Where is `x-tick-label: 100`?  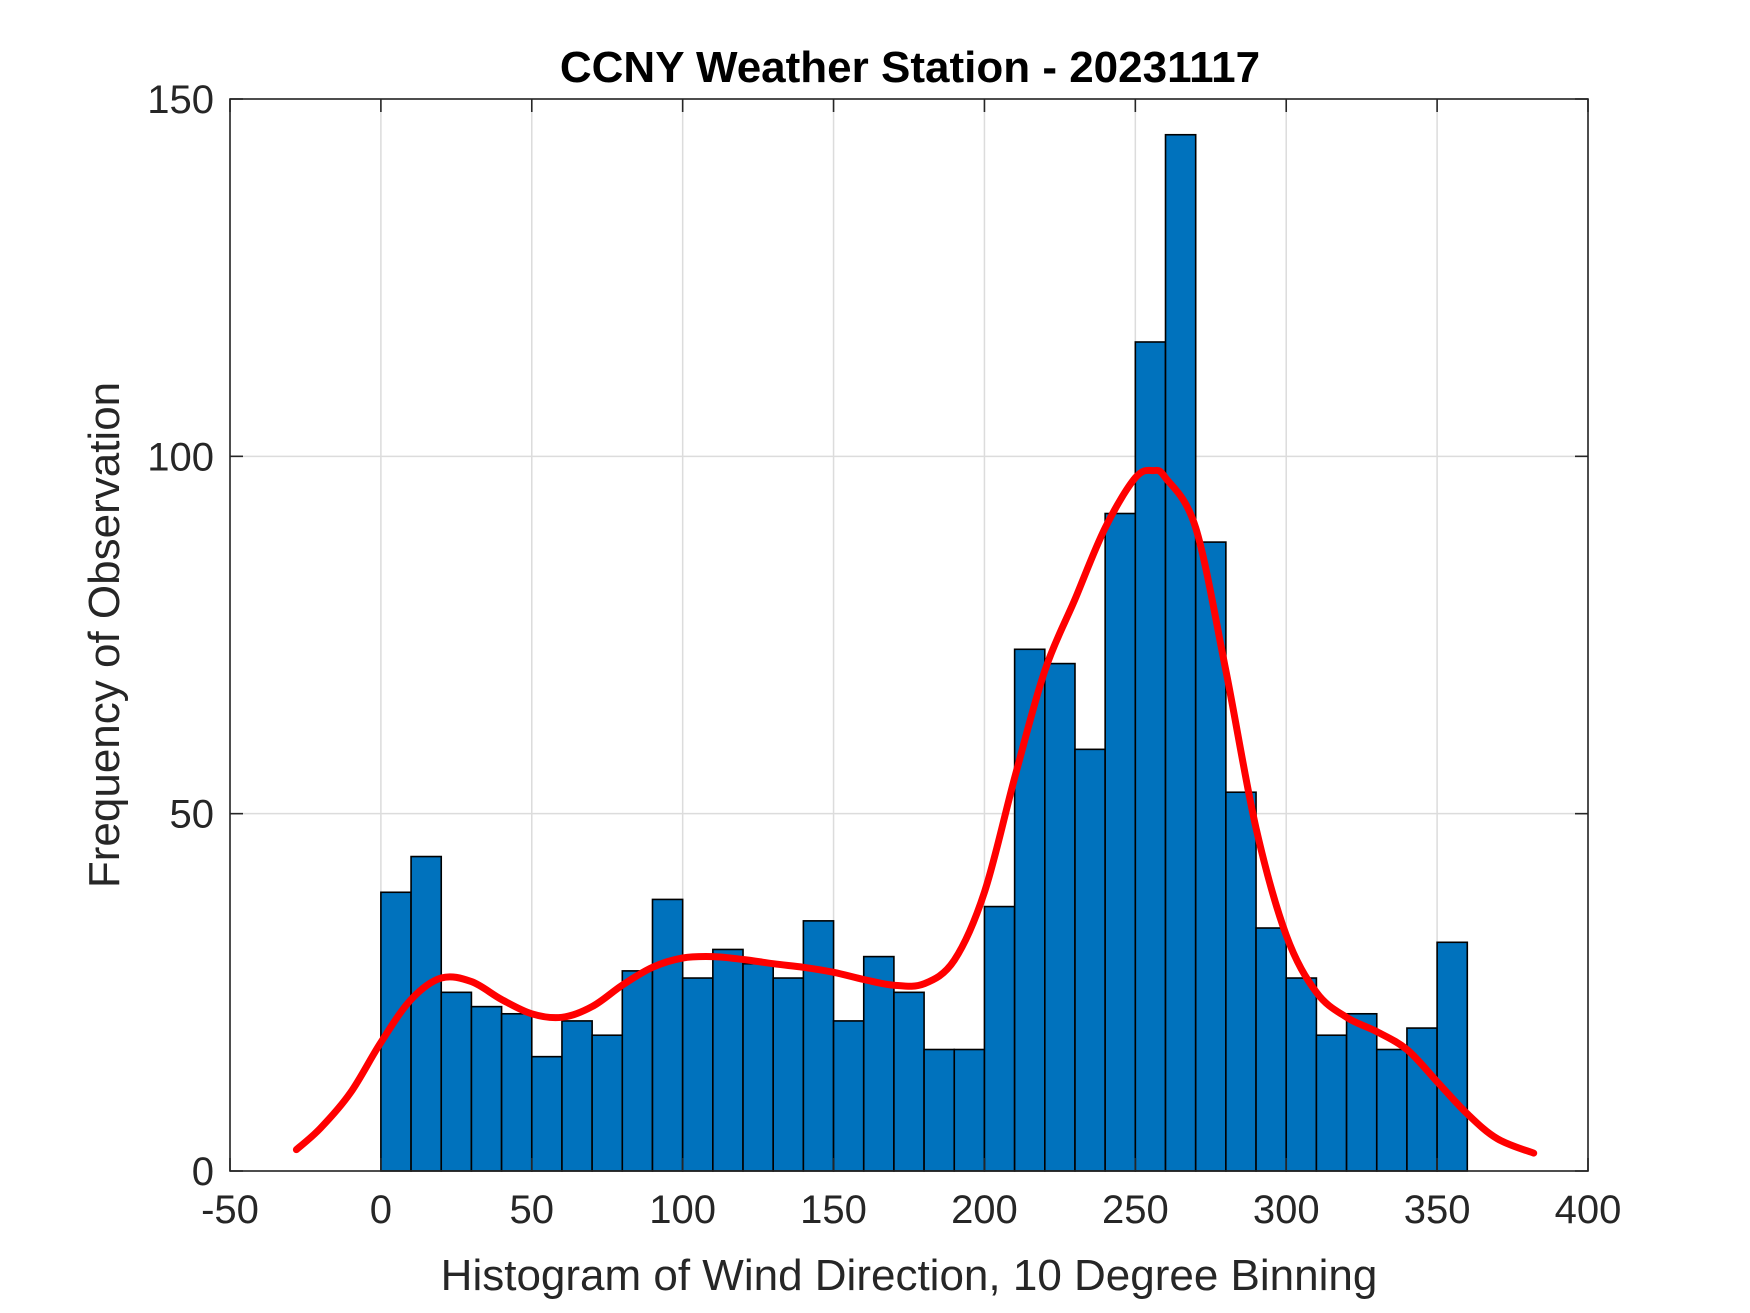
x-tick-label: 100 is located at coordinates (682, 1210).